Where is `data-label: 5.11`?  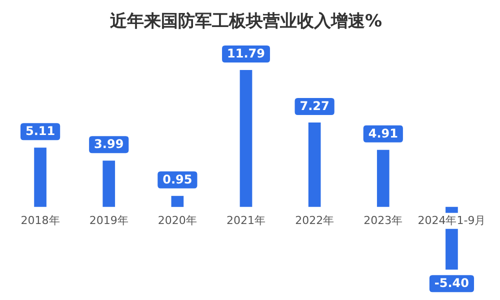
data-label: 5.11 is located at coordinates (40, 131).